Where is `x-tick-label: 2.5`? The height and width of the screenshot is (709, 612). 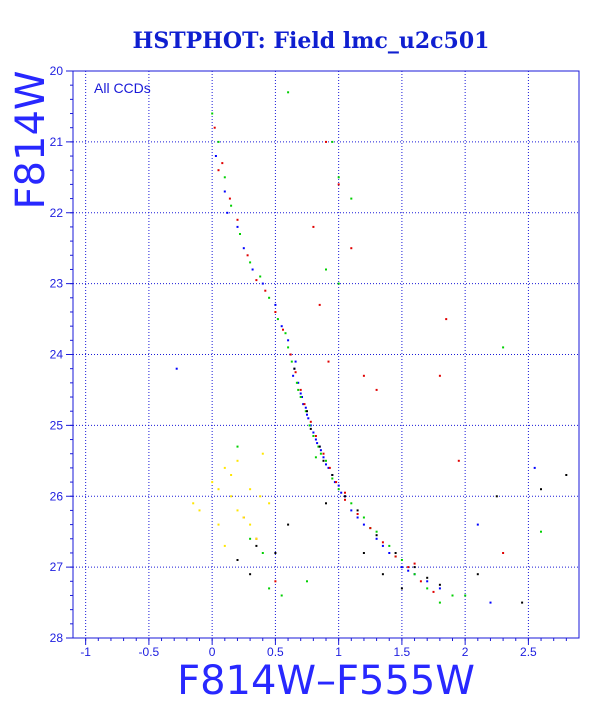 x-tick-label: 2.5 is located at coordinates (528, 652).